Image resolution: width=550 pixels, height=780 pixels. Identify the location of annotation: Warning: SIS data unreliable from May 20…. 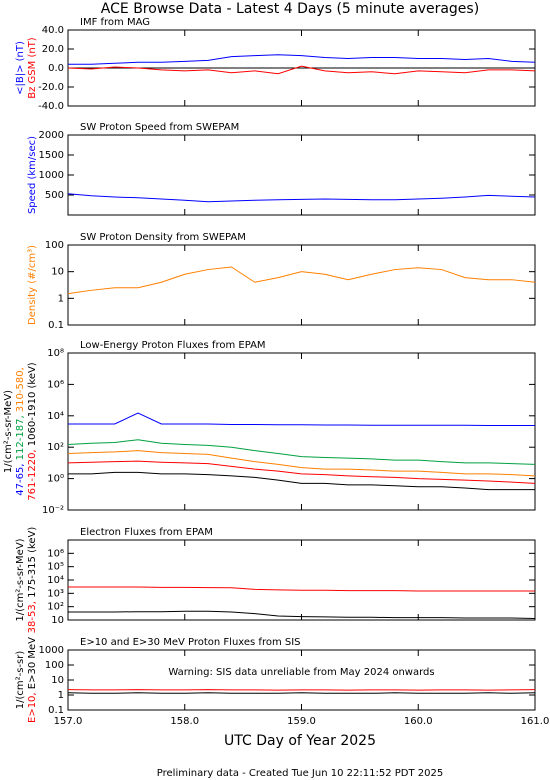
(301, 672).